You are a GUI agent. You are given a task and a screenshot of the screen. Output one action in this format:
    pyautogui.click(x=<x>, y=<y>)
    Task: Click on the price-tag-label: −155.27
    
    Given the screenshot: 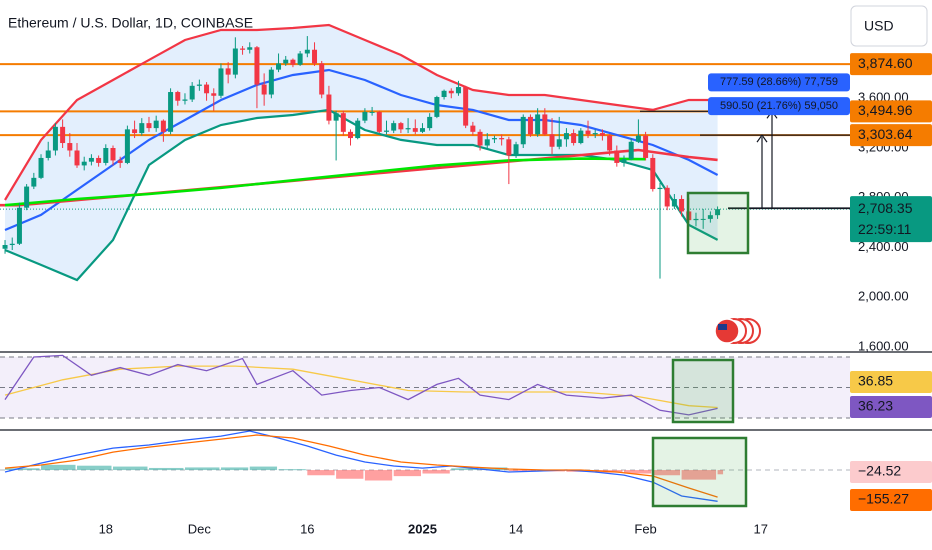 What is the action you would take?
    pyautogui.click(x=883, y=499)
    